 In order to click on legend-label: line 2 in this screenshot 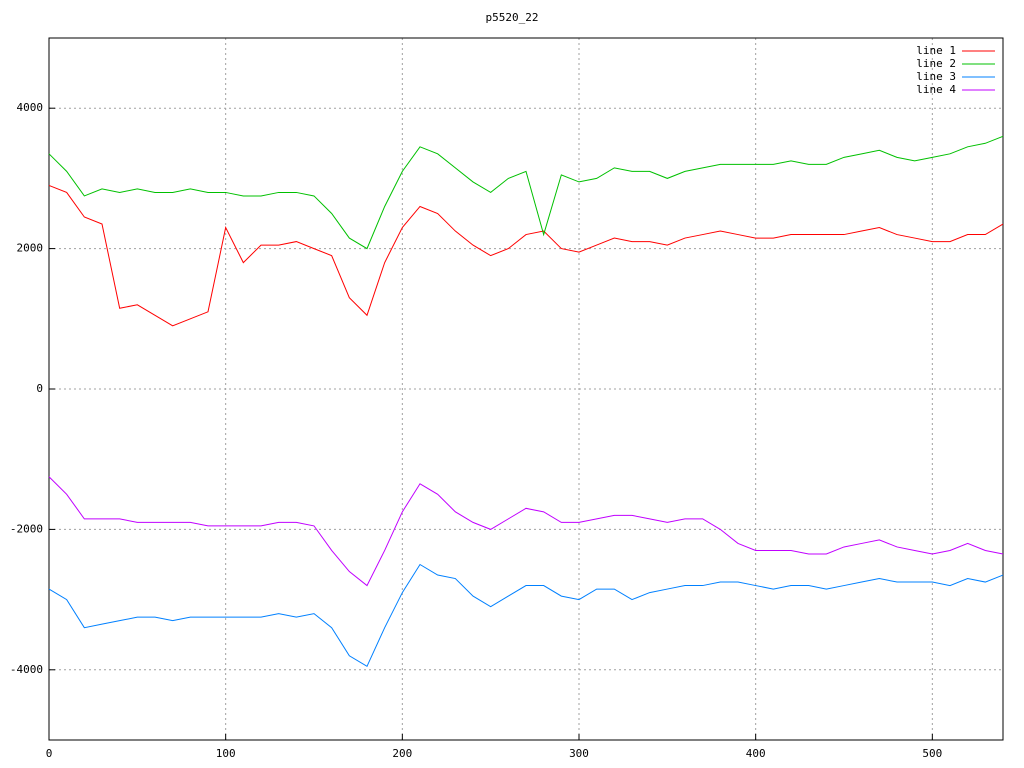, I will do `click(936, 63)`.